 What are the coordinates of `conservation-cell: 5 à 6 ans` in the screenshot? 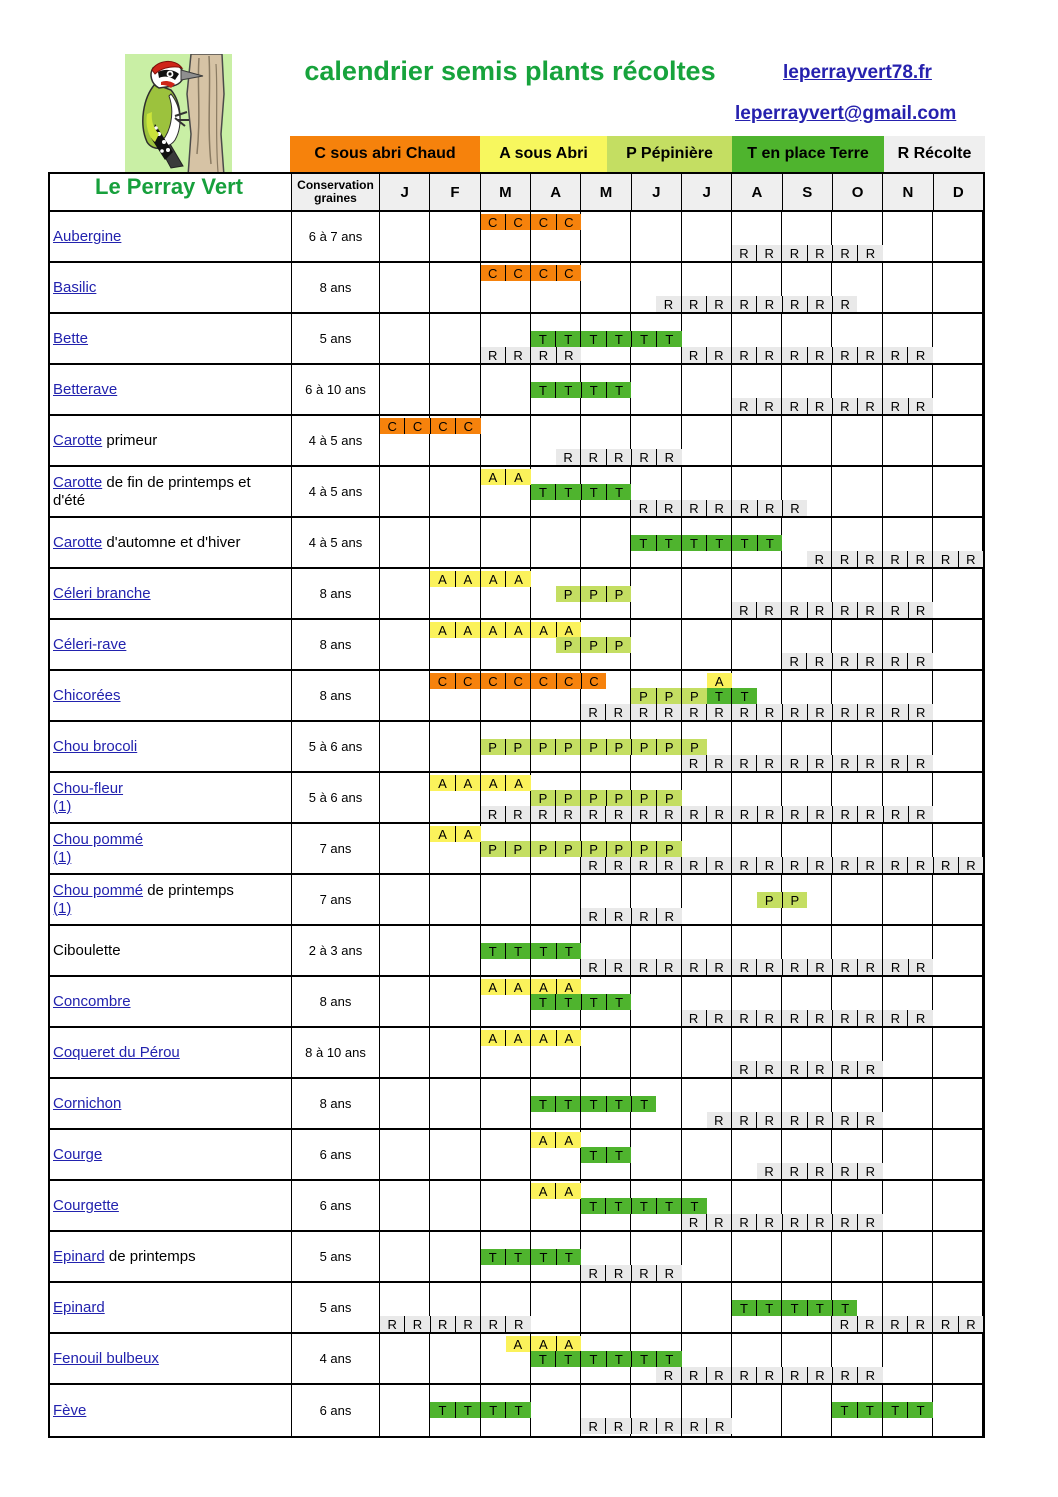 It's located at (336, 797).